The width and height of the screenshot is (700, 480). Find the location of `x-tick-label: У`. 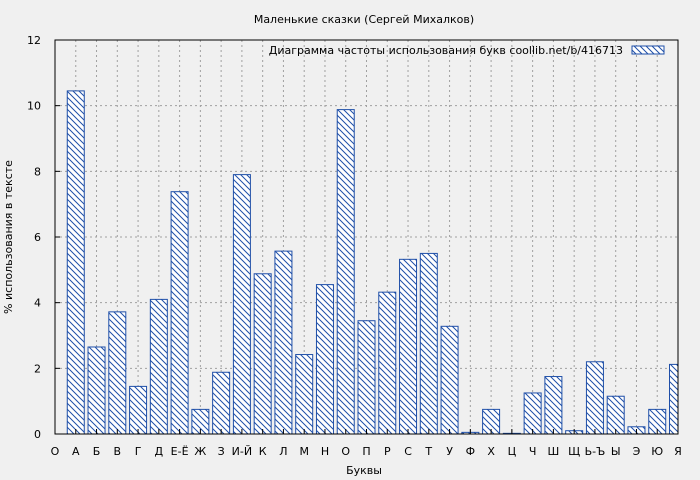

x-tick-label: У is located at coordinates (449, 451).